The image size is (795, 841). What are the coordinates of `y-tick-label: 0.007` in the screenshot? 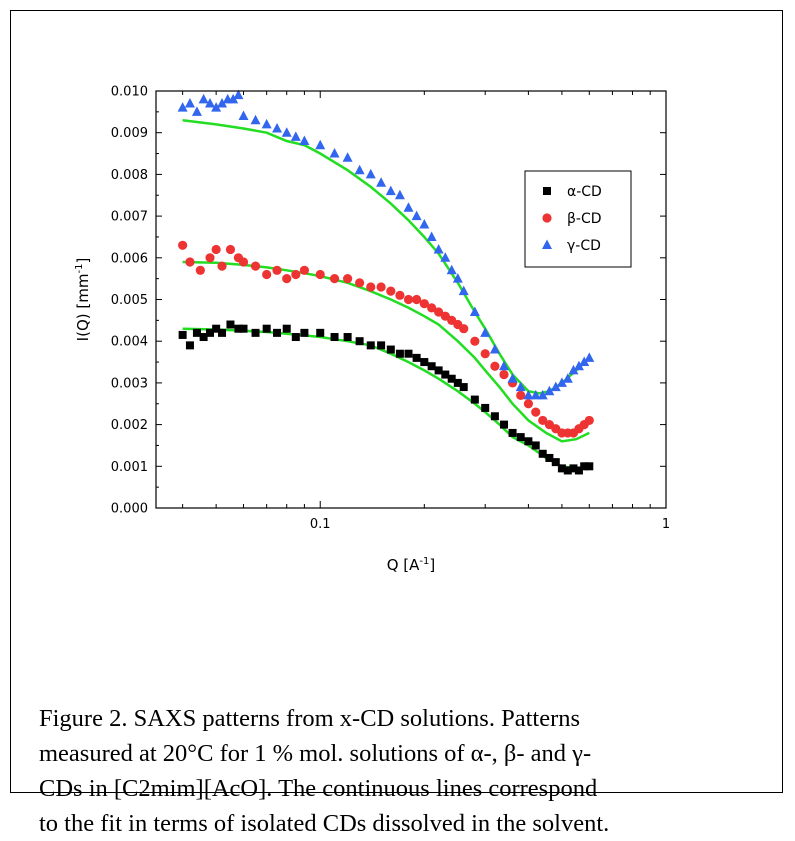 It's located at (129, 217).